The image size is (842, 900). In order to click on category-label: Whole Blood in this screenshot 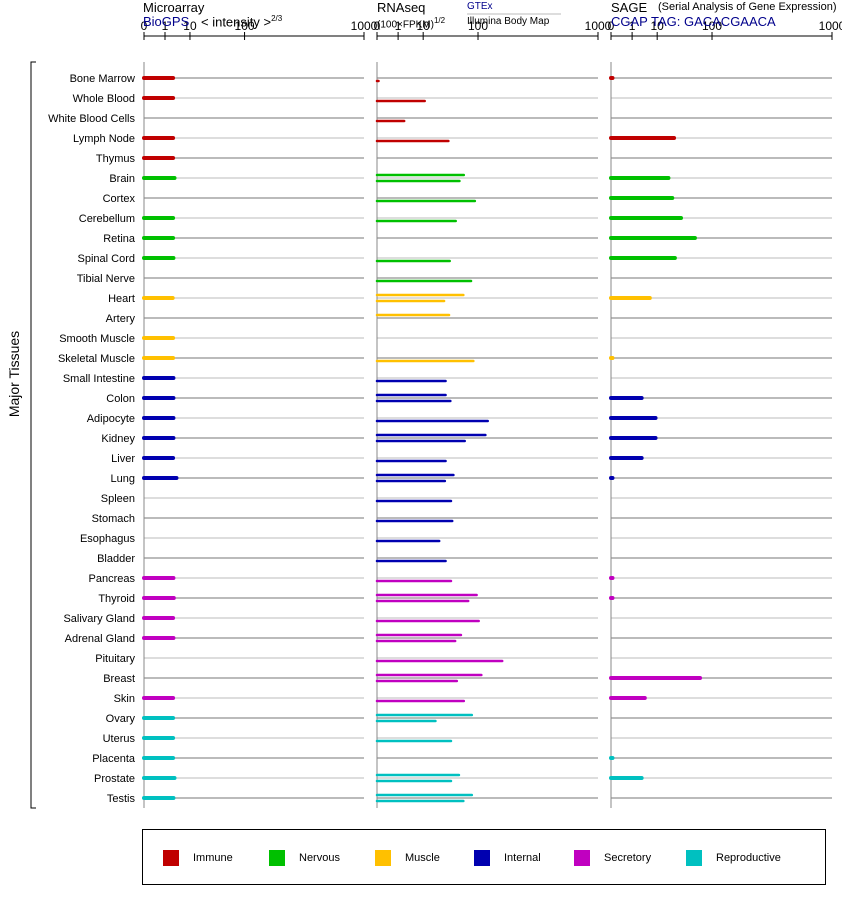, I will do `click(104, 99)`.